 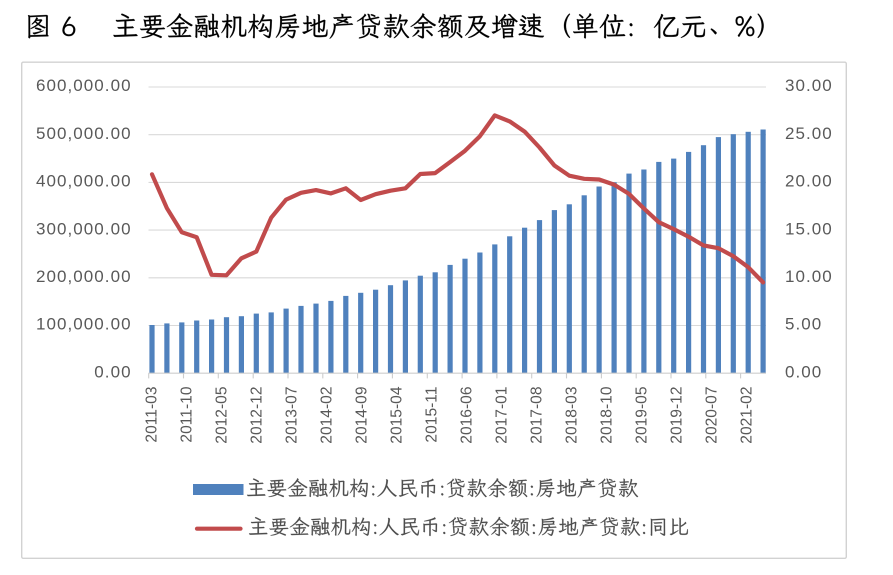 I want to click on svg-text: 30.00, so click(x=809, y=85).